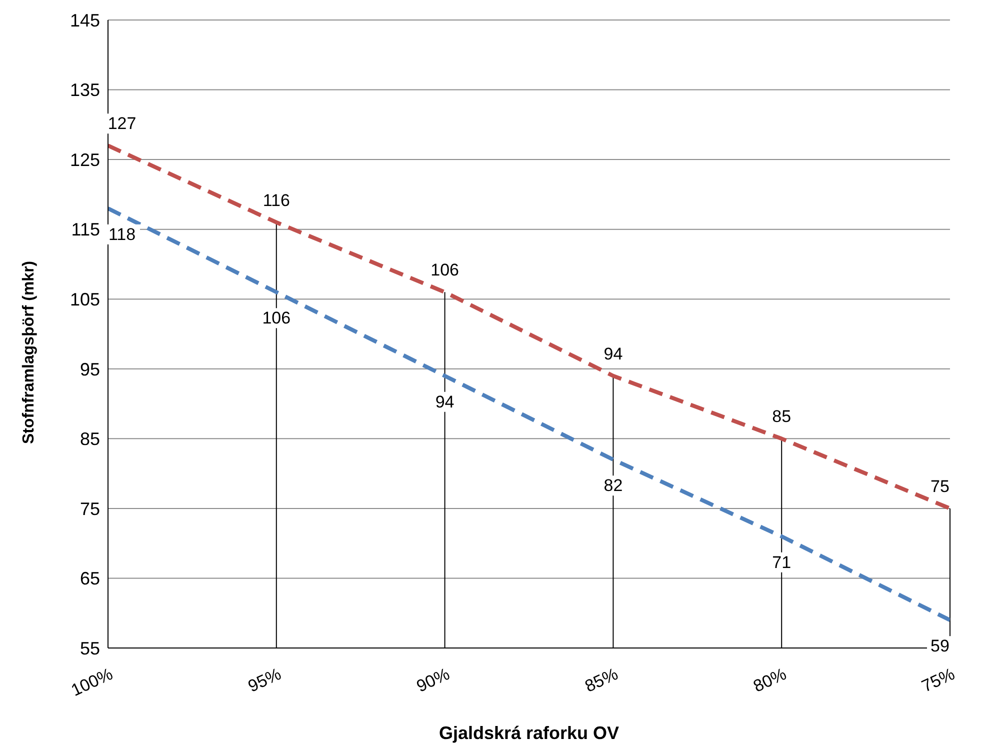 Image resolution: width=984 pixels, height=754 pixels. What do you see at coordinates (276, 200) in the screenshot?
I see `data-label: 116` at bounding box center [276, 200].